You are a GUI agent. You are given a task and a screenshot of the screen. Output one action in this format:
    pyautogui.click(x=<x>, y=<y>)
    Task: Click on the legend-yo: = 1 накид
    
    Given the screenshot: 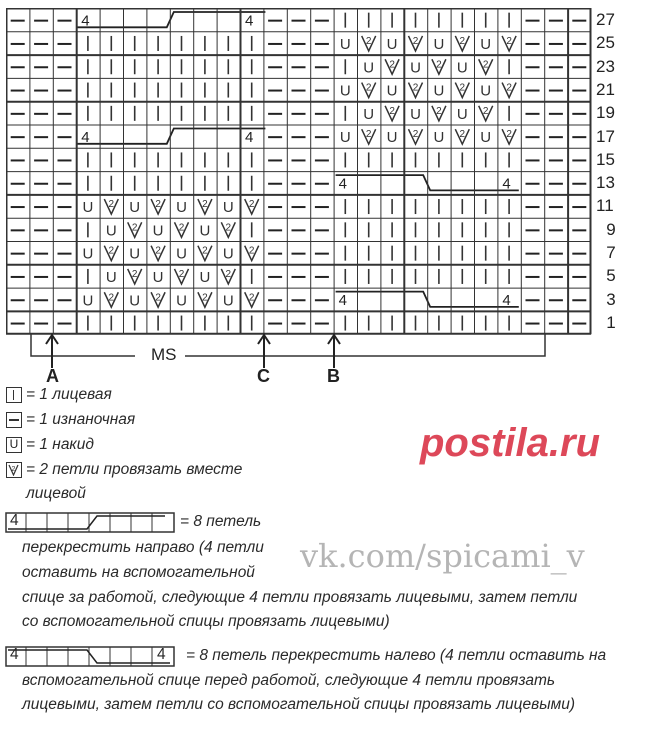 What is the action you would take?
    pyautogui.click(x=60, y=444)
    